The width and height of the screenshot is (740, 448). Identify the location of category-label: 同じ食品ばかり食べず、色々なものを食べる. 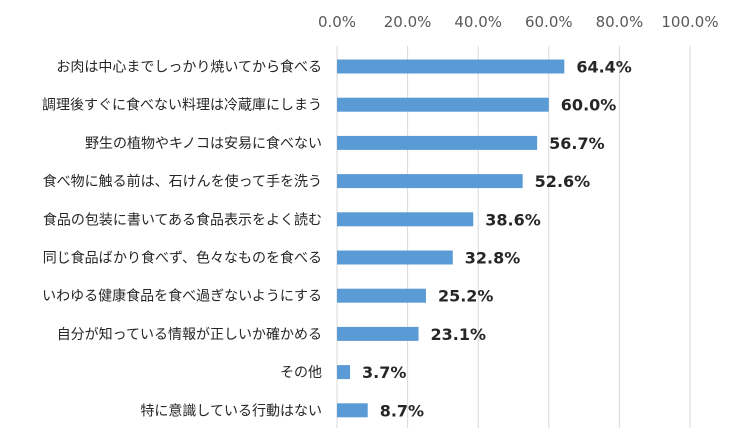
(182, 258).